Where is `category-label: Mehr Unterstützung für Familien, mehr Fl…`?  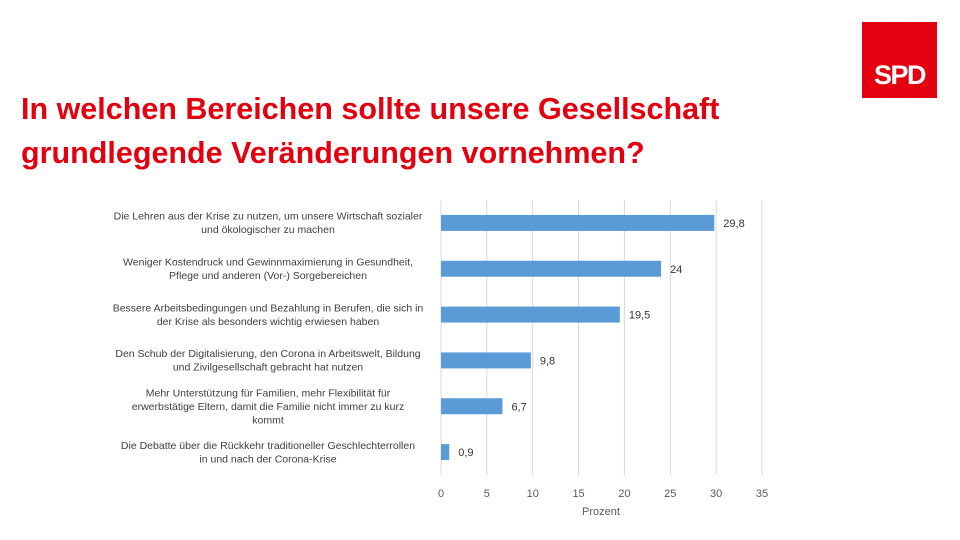 category-label: Mehr Unterstützung für Familien, mehr Fl… is located at coordinates (268, 406).